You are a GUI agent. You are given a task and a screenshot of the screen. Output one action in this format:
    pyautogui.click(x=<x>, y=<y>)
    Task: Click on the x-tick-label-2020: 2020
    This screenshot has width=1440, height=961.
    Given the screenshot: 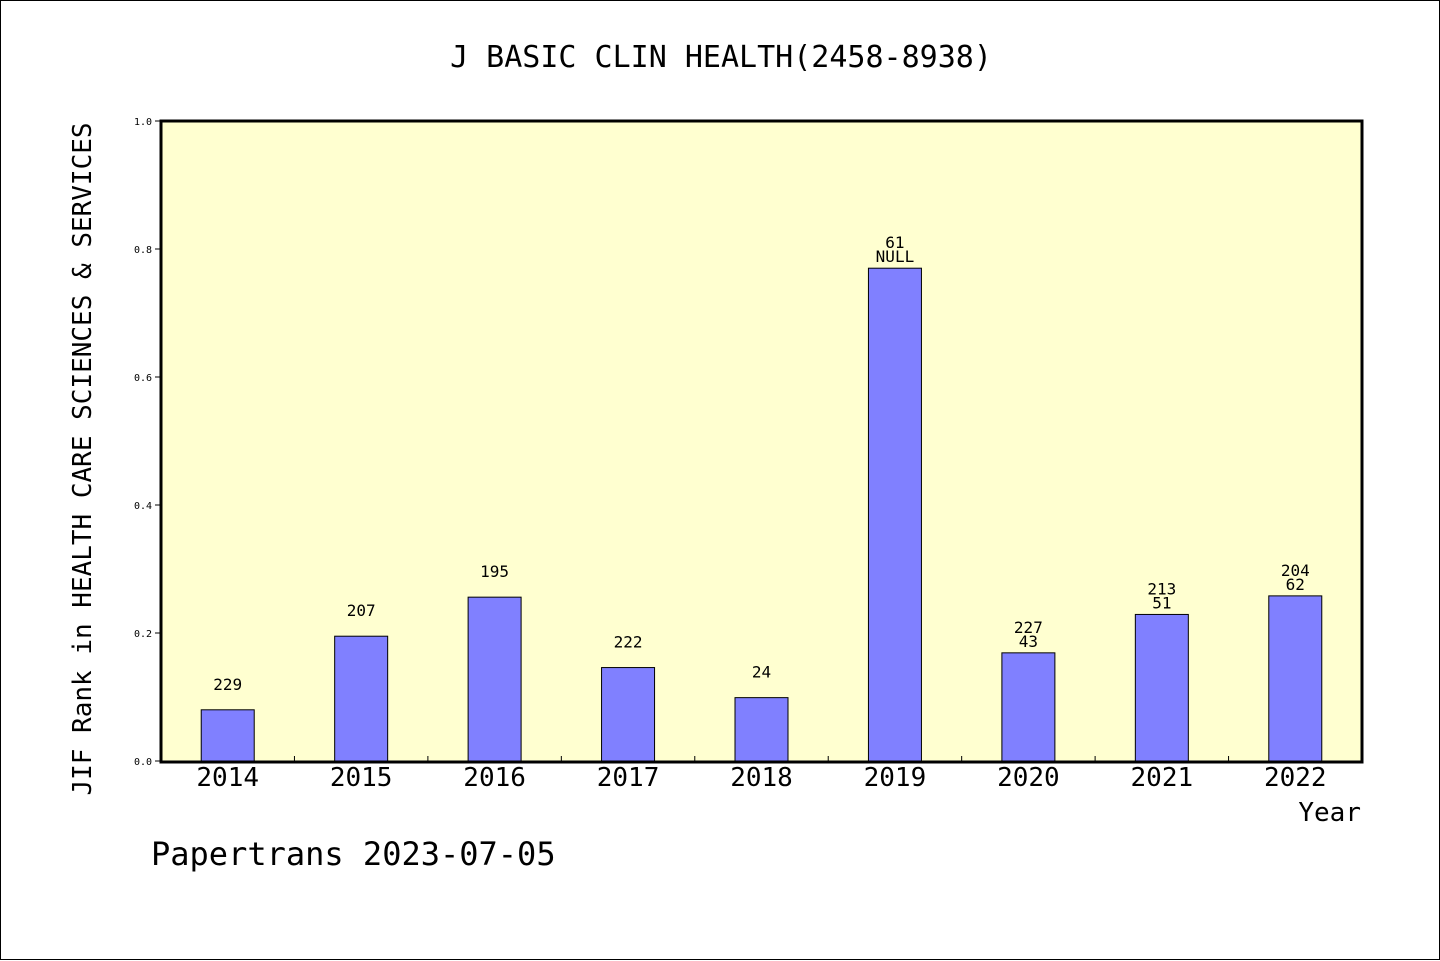 What is the action you would take?
    pyautogui.click(x=1028, y=778)
    